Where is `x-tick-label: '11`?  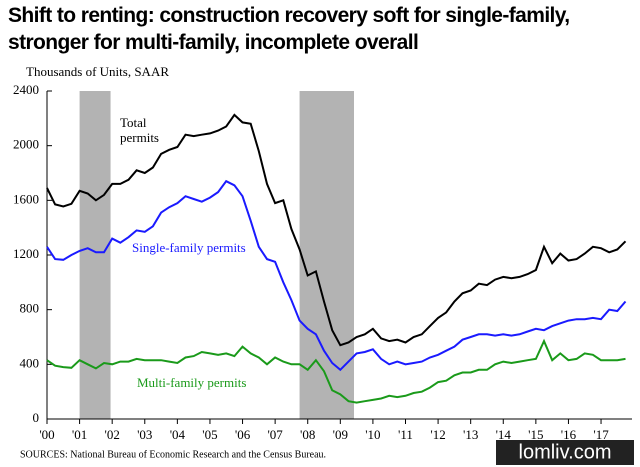
x-tick-label: '11 is located at coordinates (405, 434).